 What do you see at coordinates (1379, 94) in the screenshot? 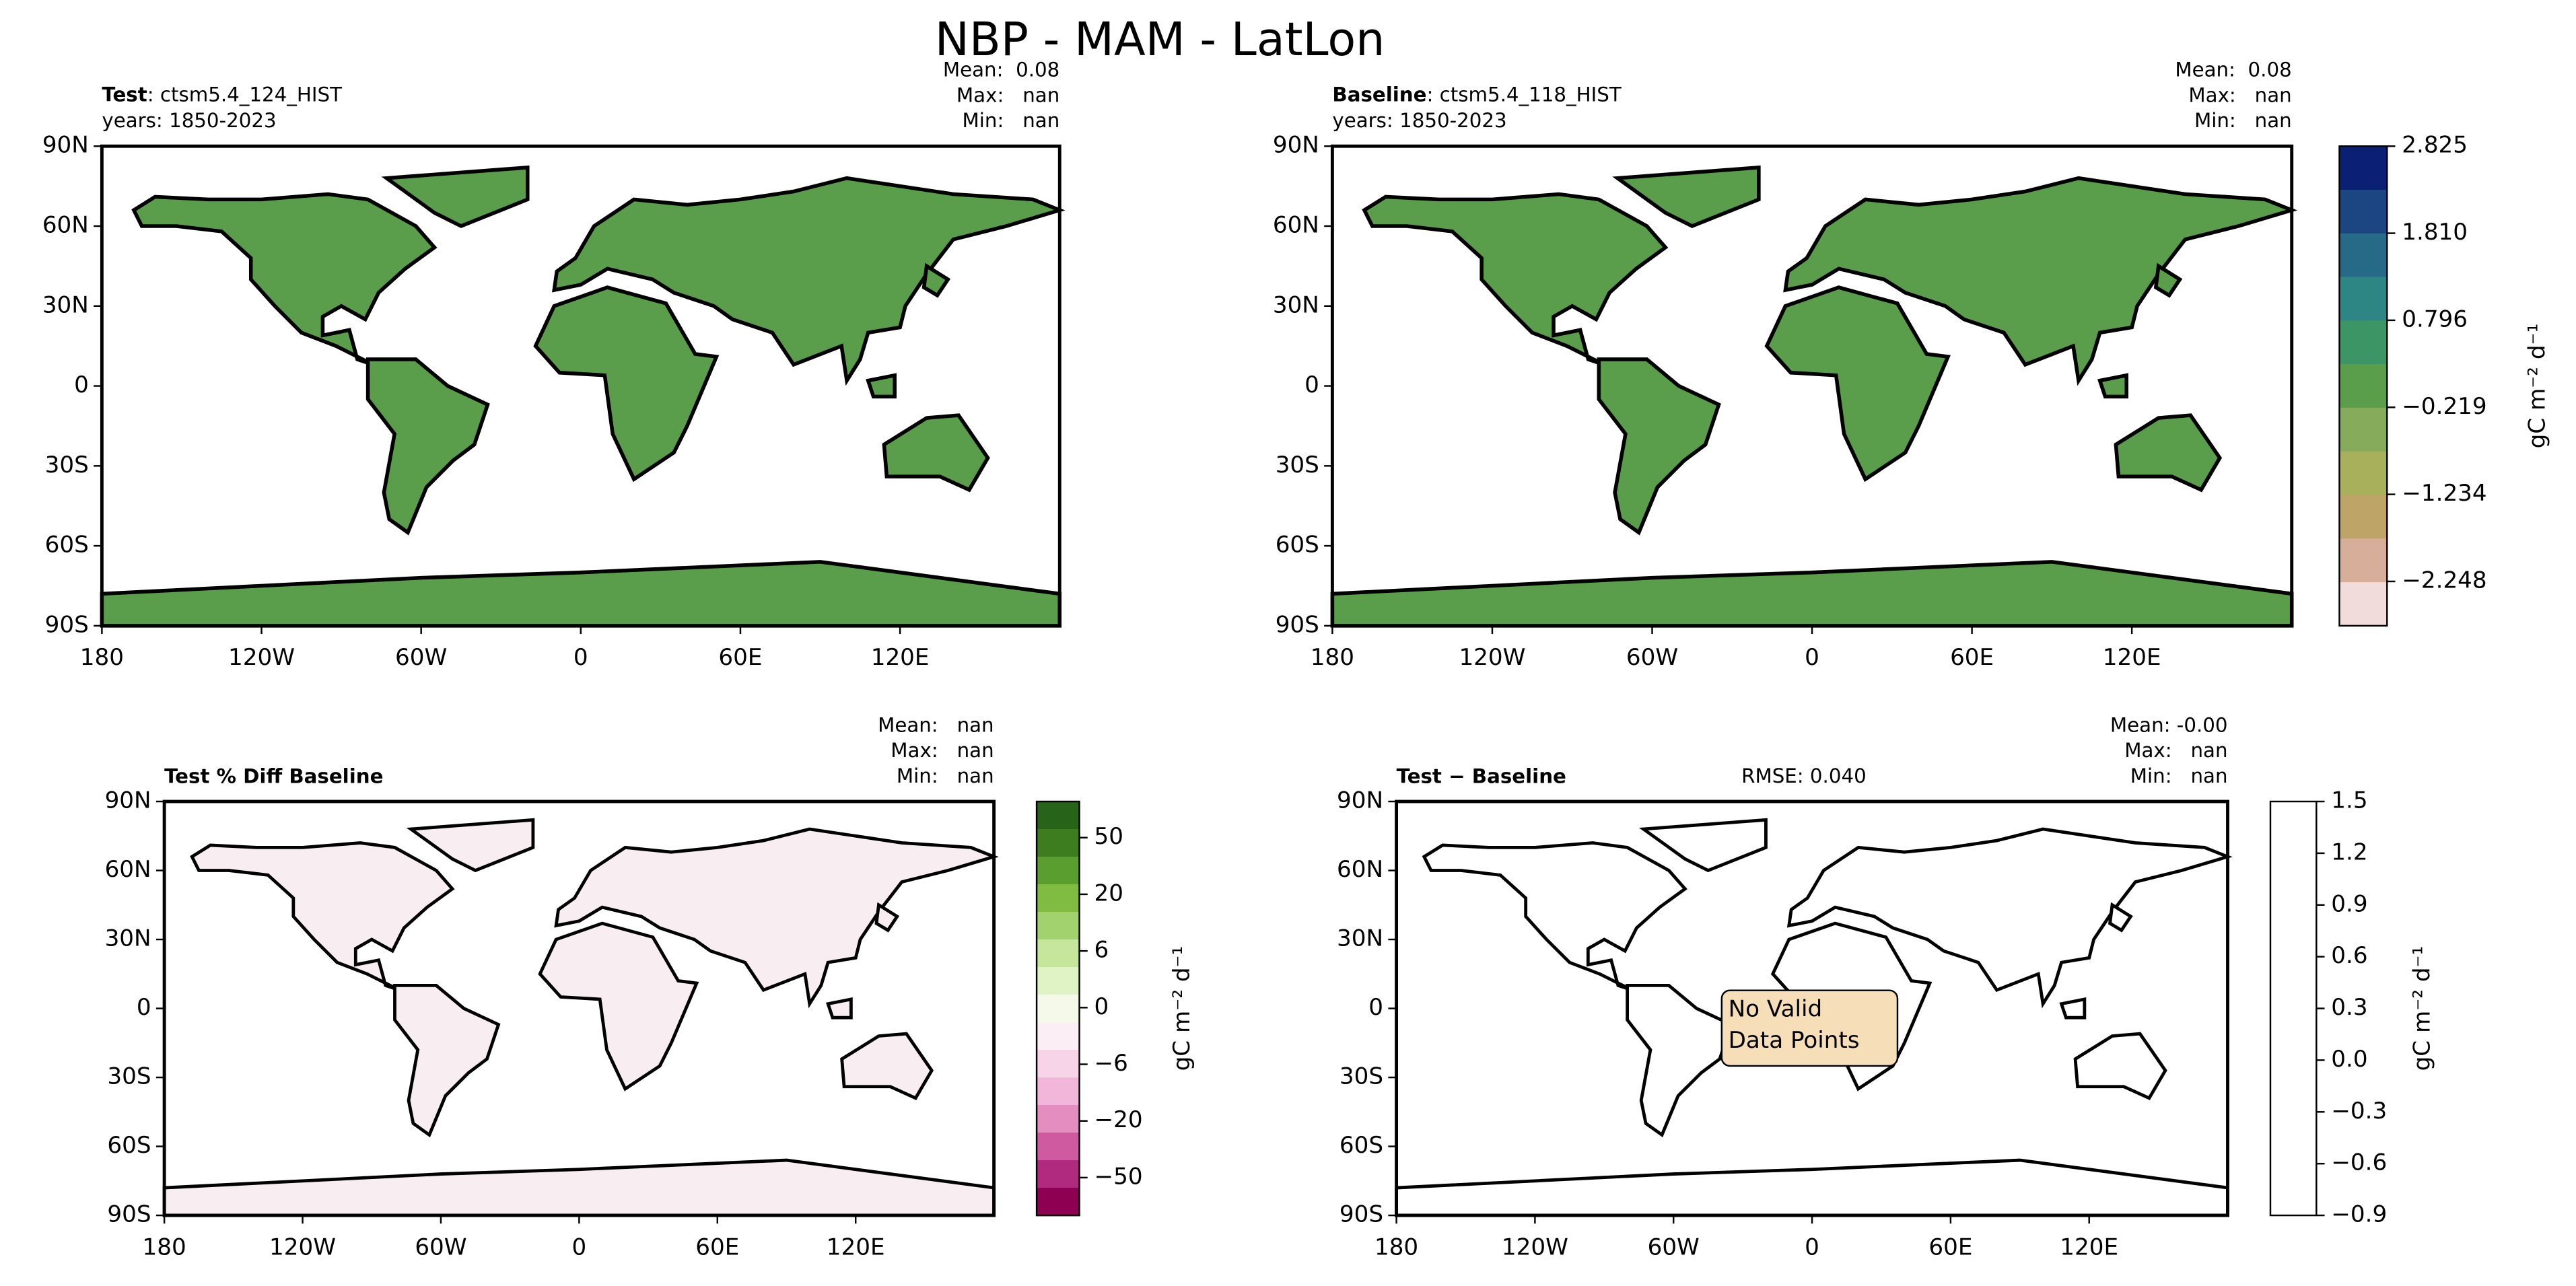
I see `panel-label: Baseline` at bounding box center [1379, 94].